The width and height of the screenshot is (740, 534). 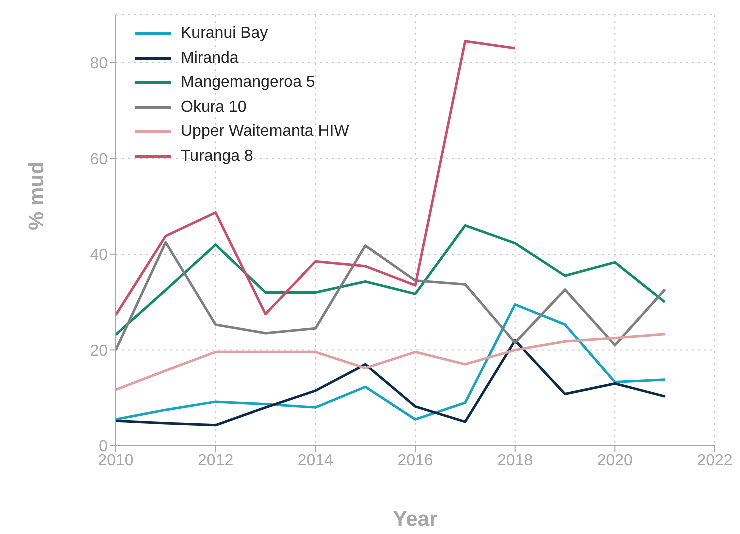 What do you see at coordinates (99, 351) in the screenshot?
I see `y-tick-label: 20` at bounding box center [99, 351].